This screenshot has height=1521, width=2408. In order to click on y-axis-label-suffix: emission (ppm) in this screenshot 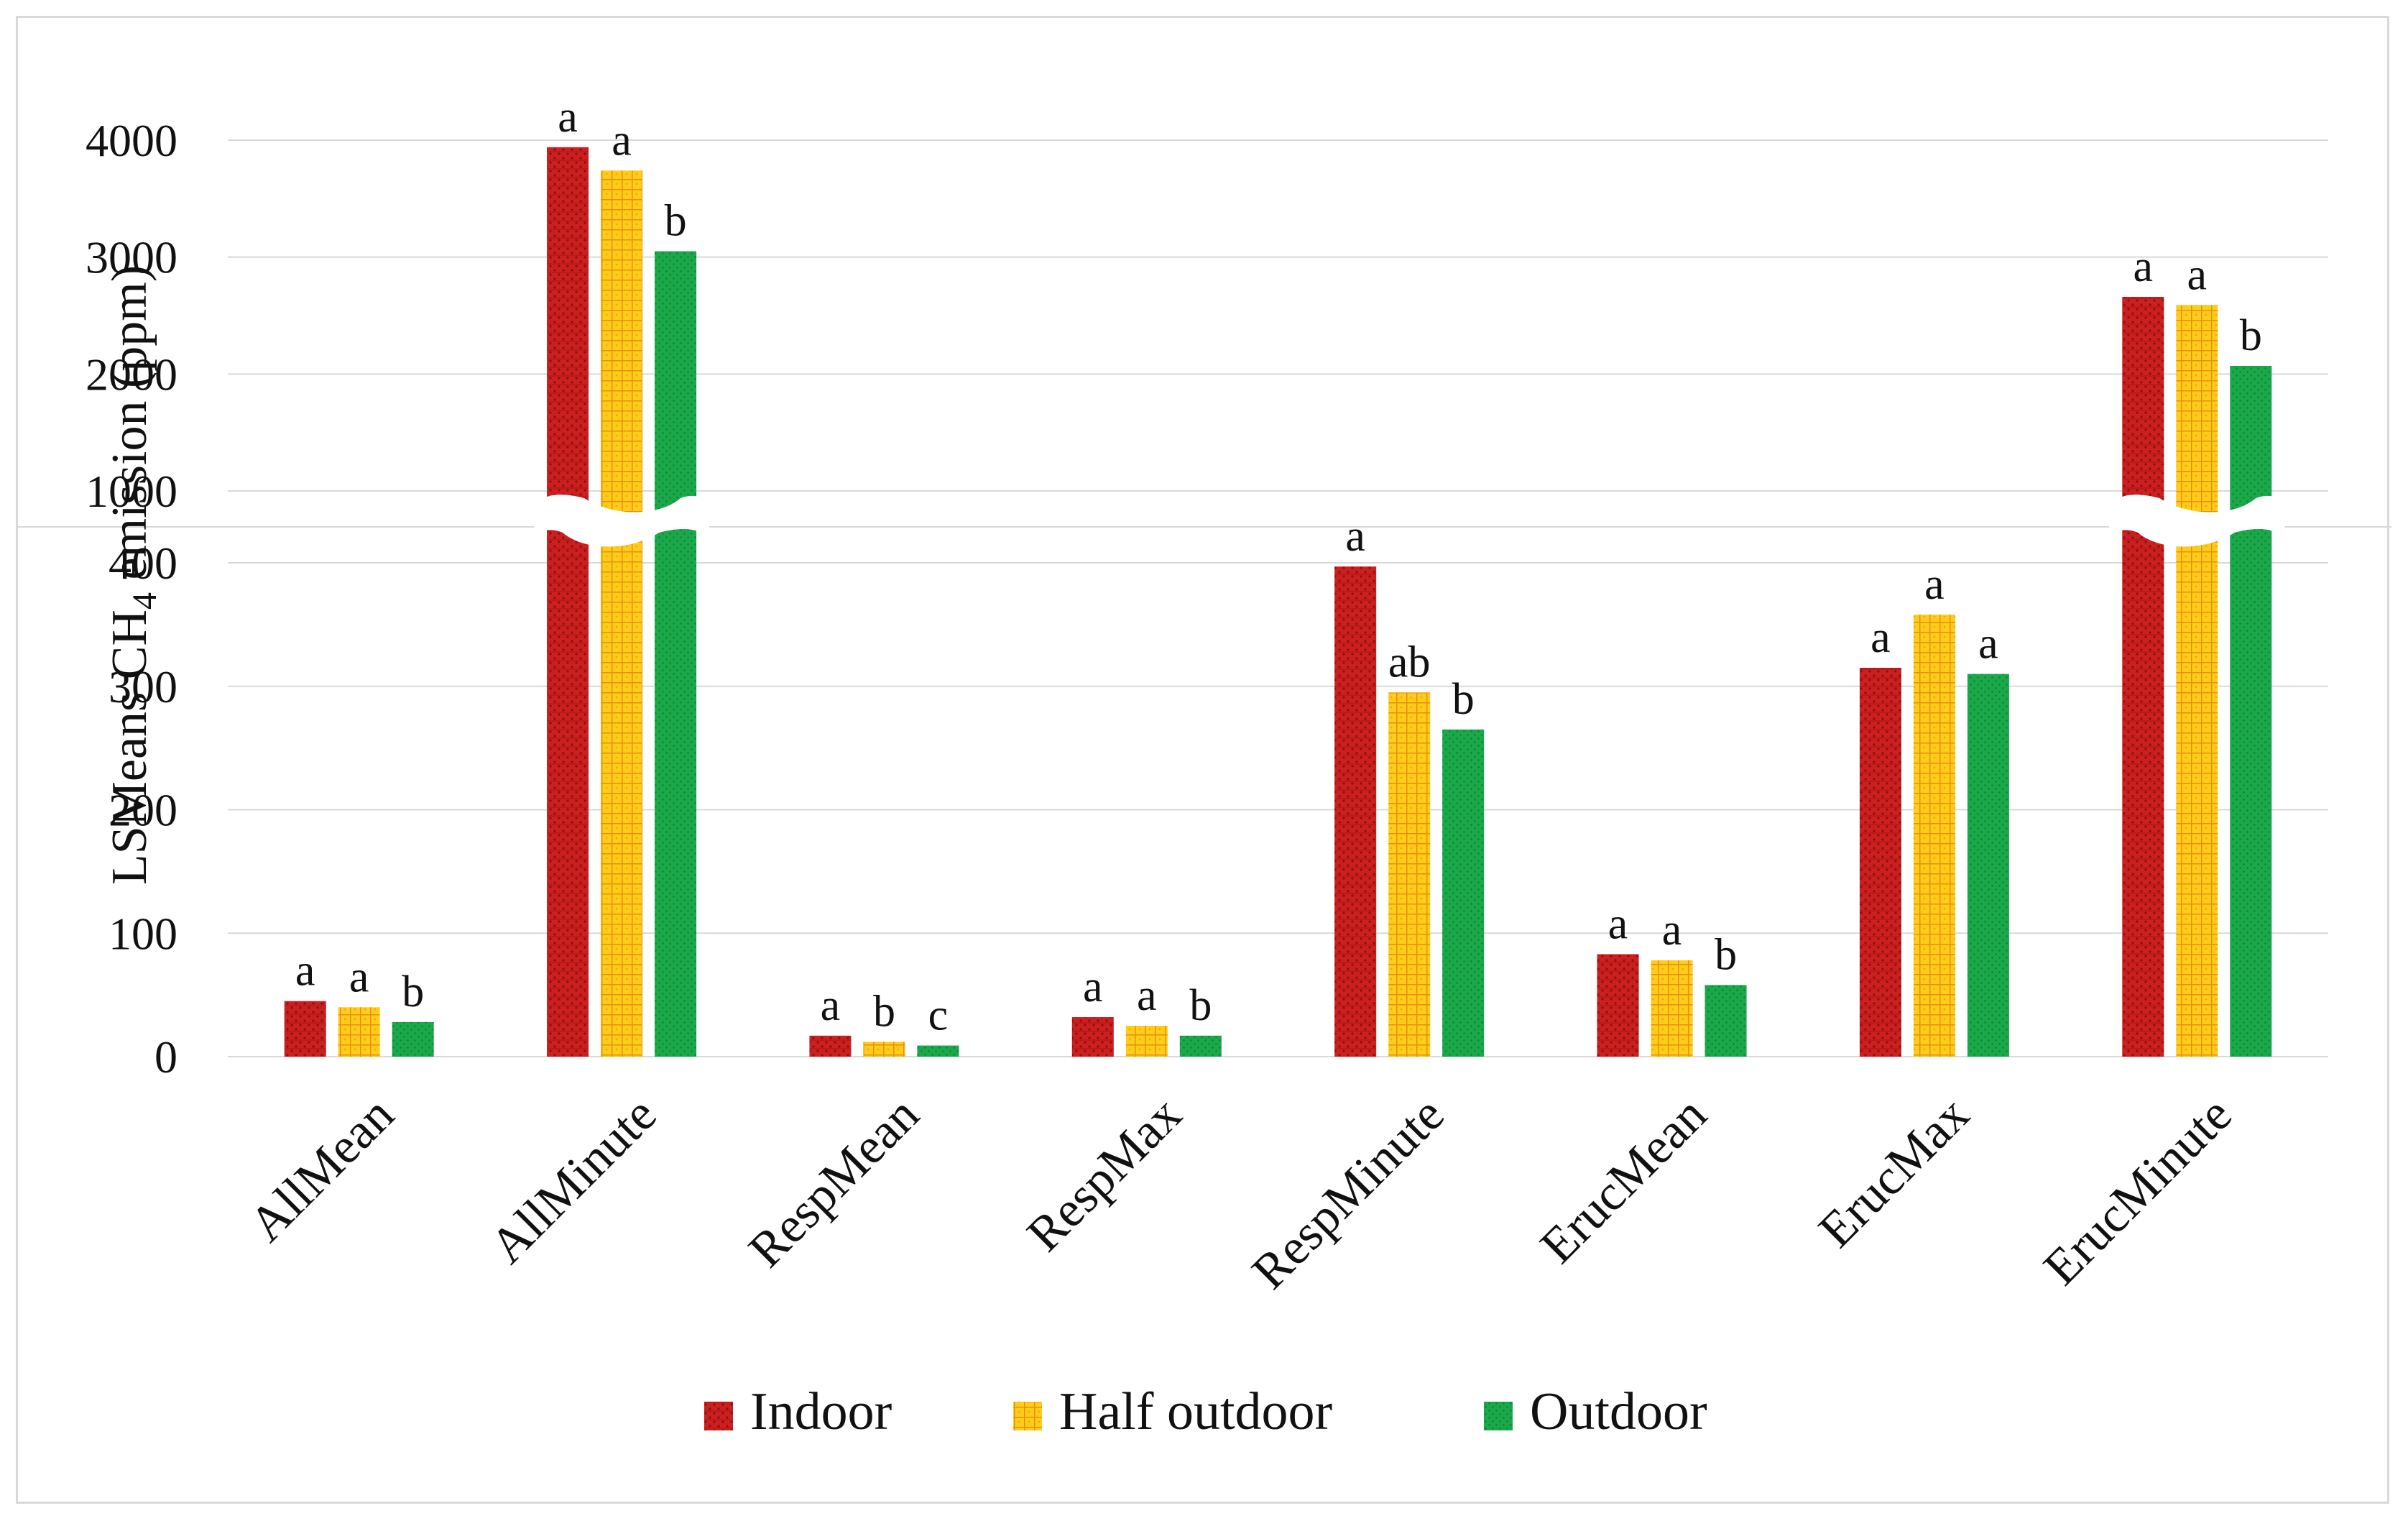, I will do `click(129, 428)`.